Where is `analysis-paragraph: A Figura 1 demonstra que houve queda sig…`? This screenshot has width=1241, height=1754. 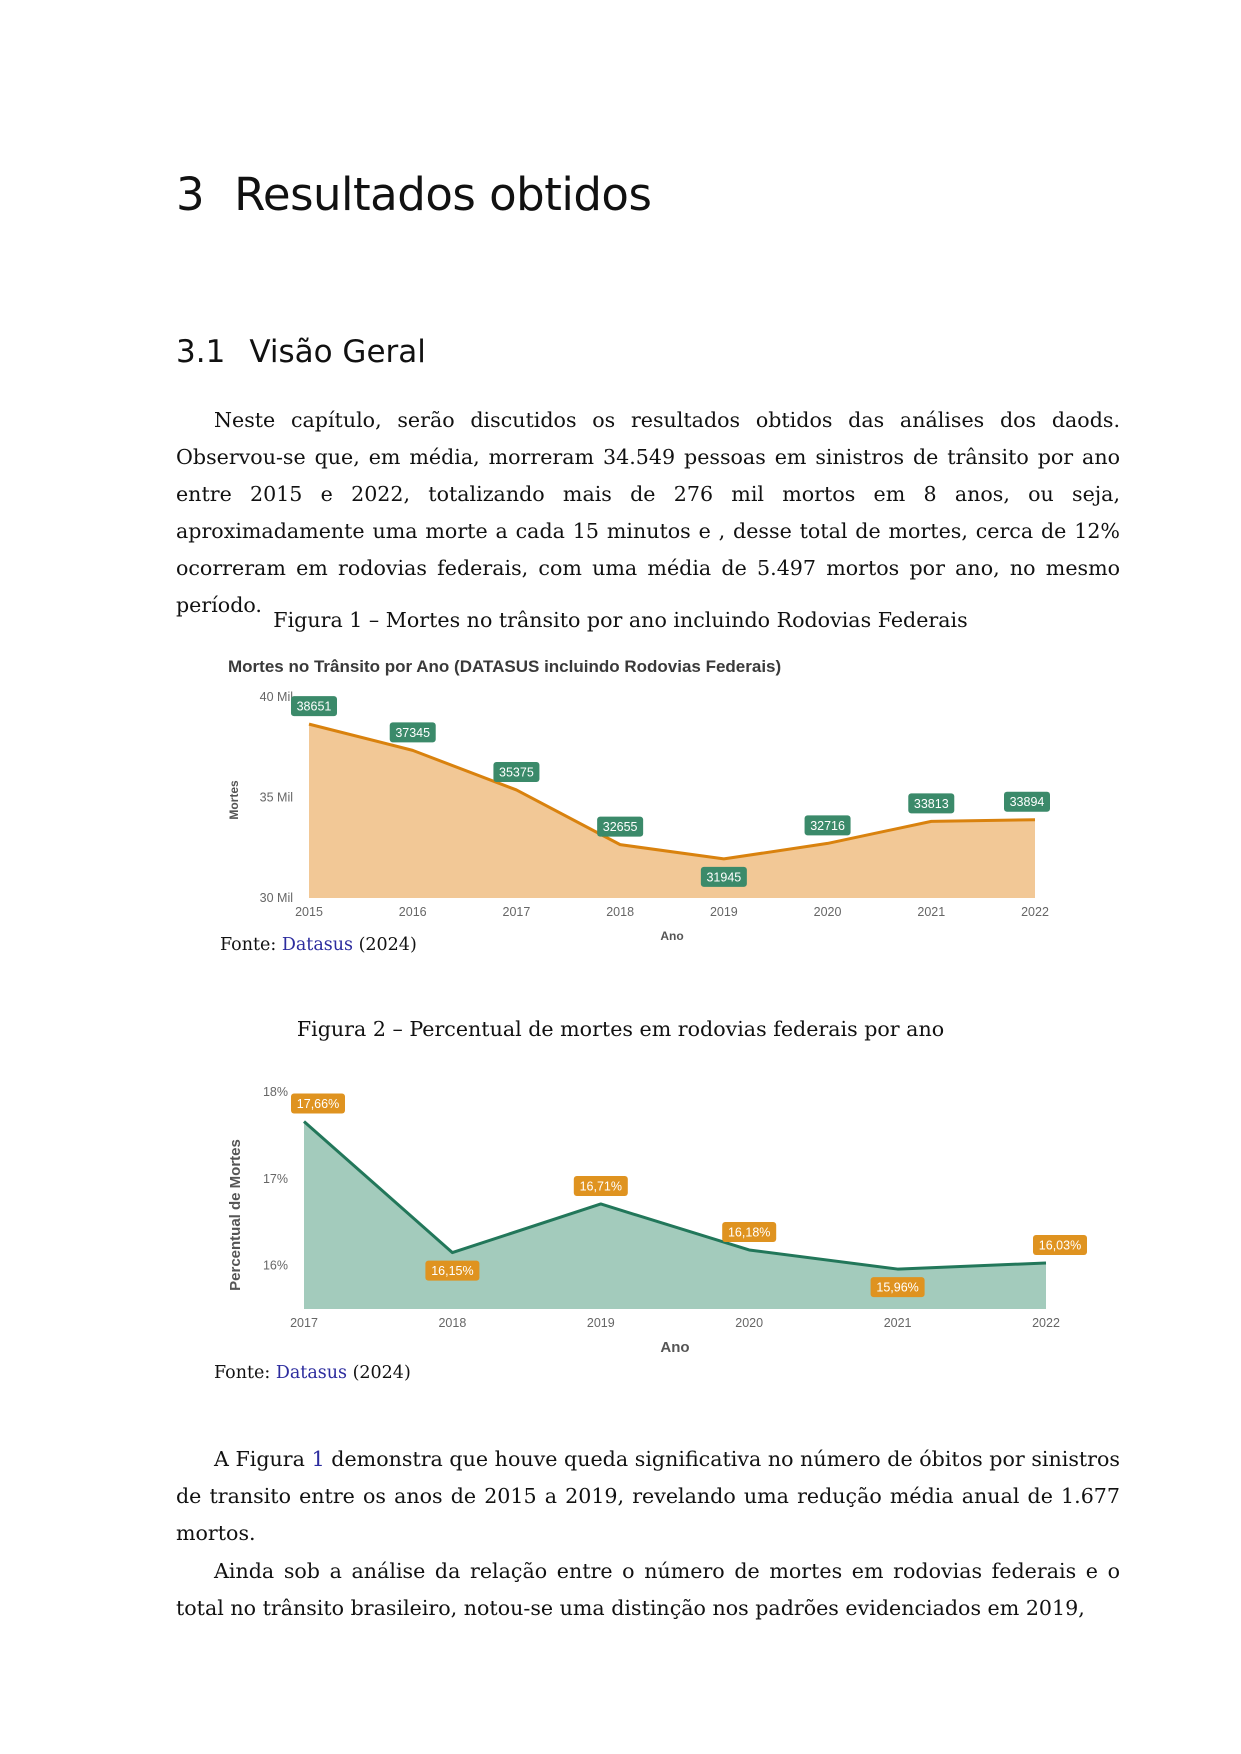 analysis-paragraph: A Figura 1 demonstra que houve queda sig… is located at coordinates (648, 1496).